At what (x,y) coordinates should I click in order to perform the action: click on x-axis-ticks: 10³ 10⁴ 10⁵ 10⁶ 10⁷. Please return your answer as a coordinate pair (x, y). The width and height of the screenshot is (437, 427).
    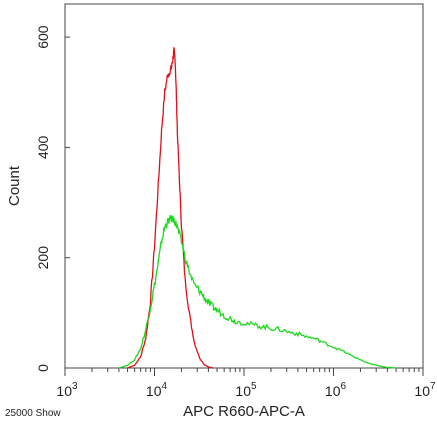
    Looking at the image, I should click on (246, 383).